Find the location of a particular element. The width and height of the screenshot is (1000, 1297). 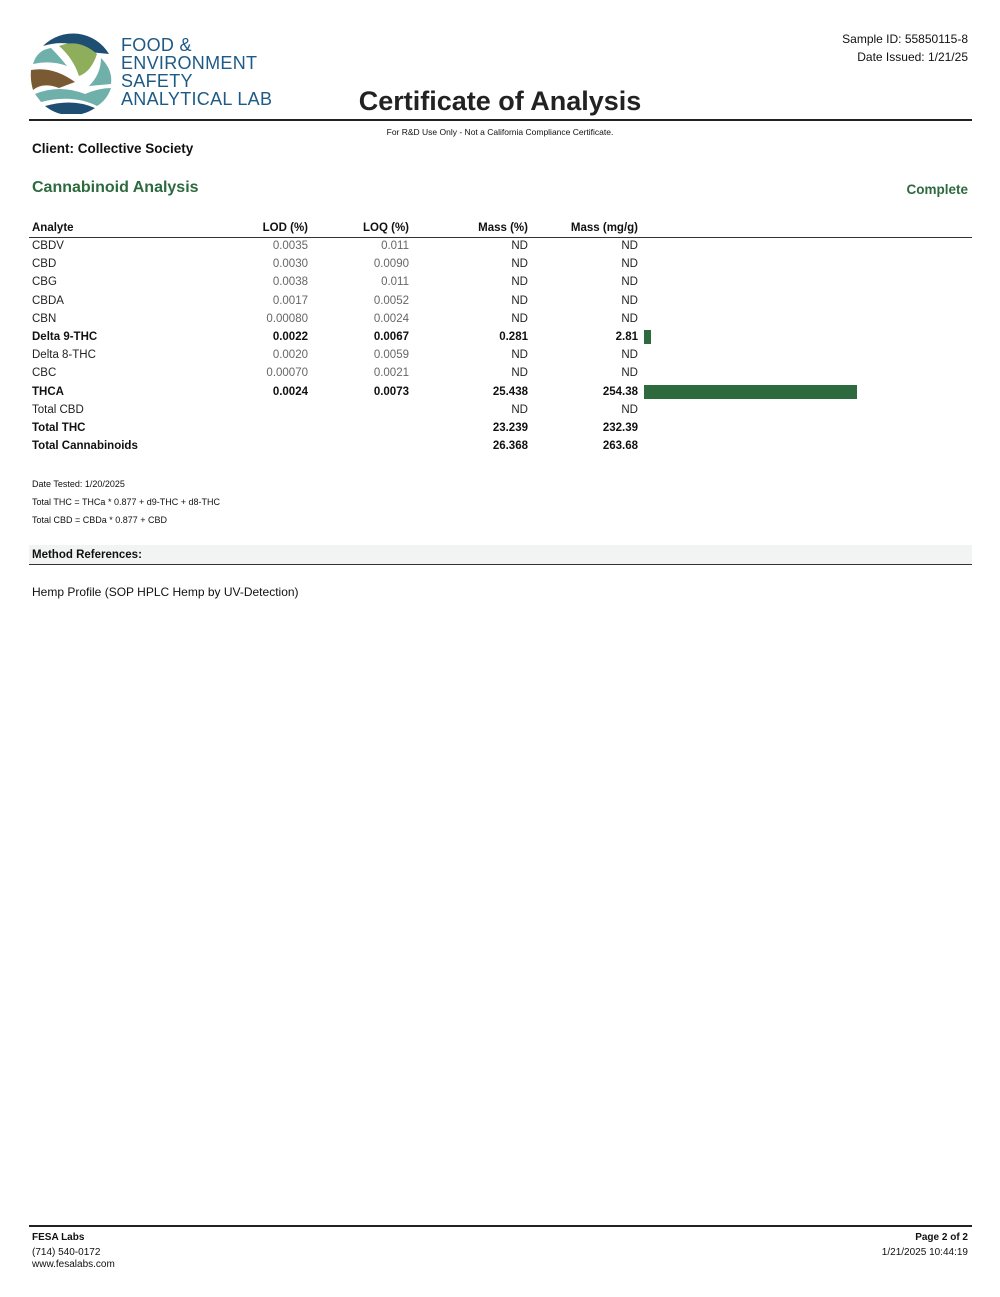

analyte-cell: CBDV is located at coordinates (48, 246).